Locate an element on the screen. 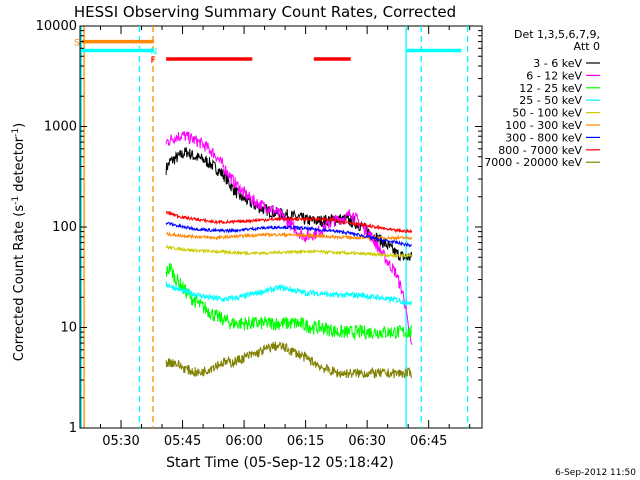  x-tick-label-5: 06:45 is located at coordinates (428, 441).